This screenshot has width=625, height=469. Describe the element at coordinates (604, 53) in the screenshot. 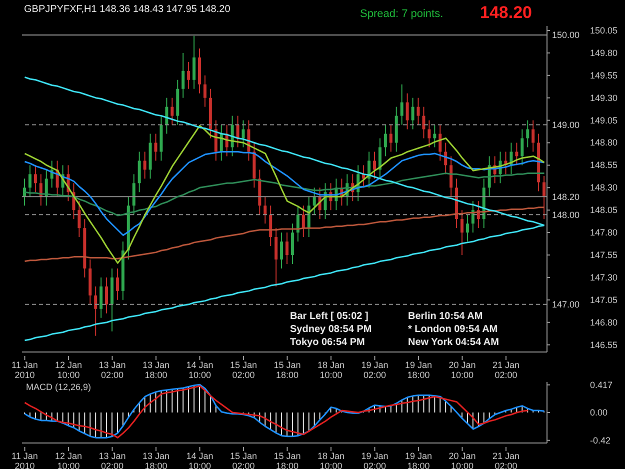

I see `y-tick-label: 149.80` at that location.